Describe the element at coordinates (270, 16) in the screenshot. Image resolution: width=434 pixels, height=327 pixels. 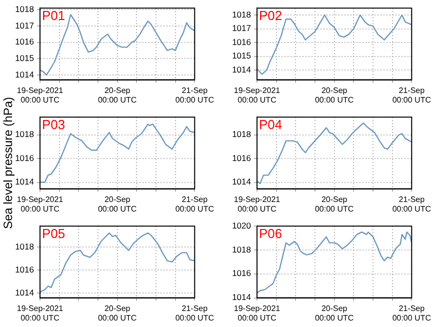
I see `chart-title: P02` at that location.